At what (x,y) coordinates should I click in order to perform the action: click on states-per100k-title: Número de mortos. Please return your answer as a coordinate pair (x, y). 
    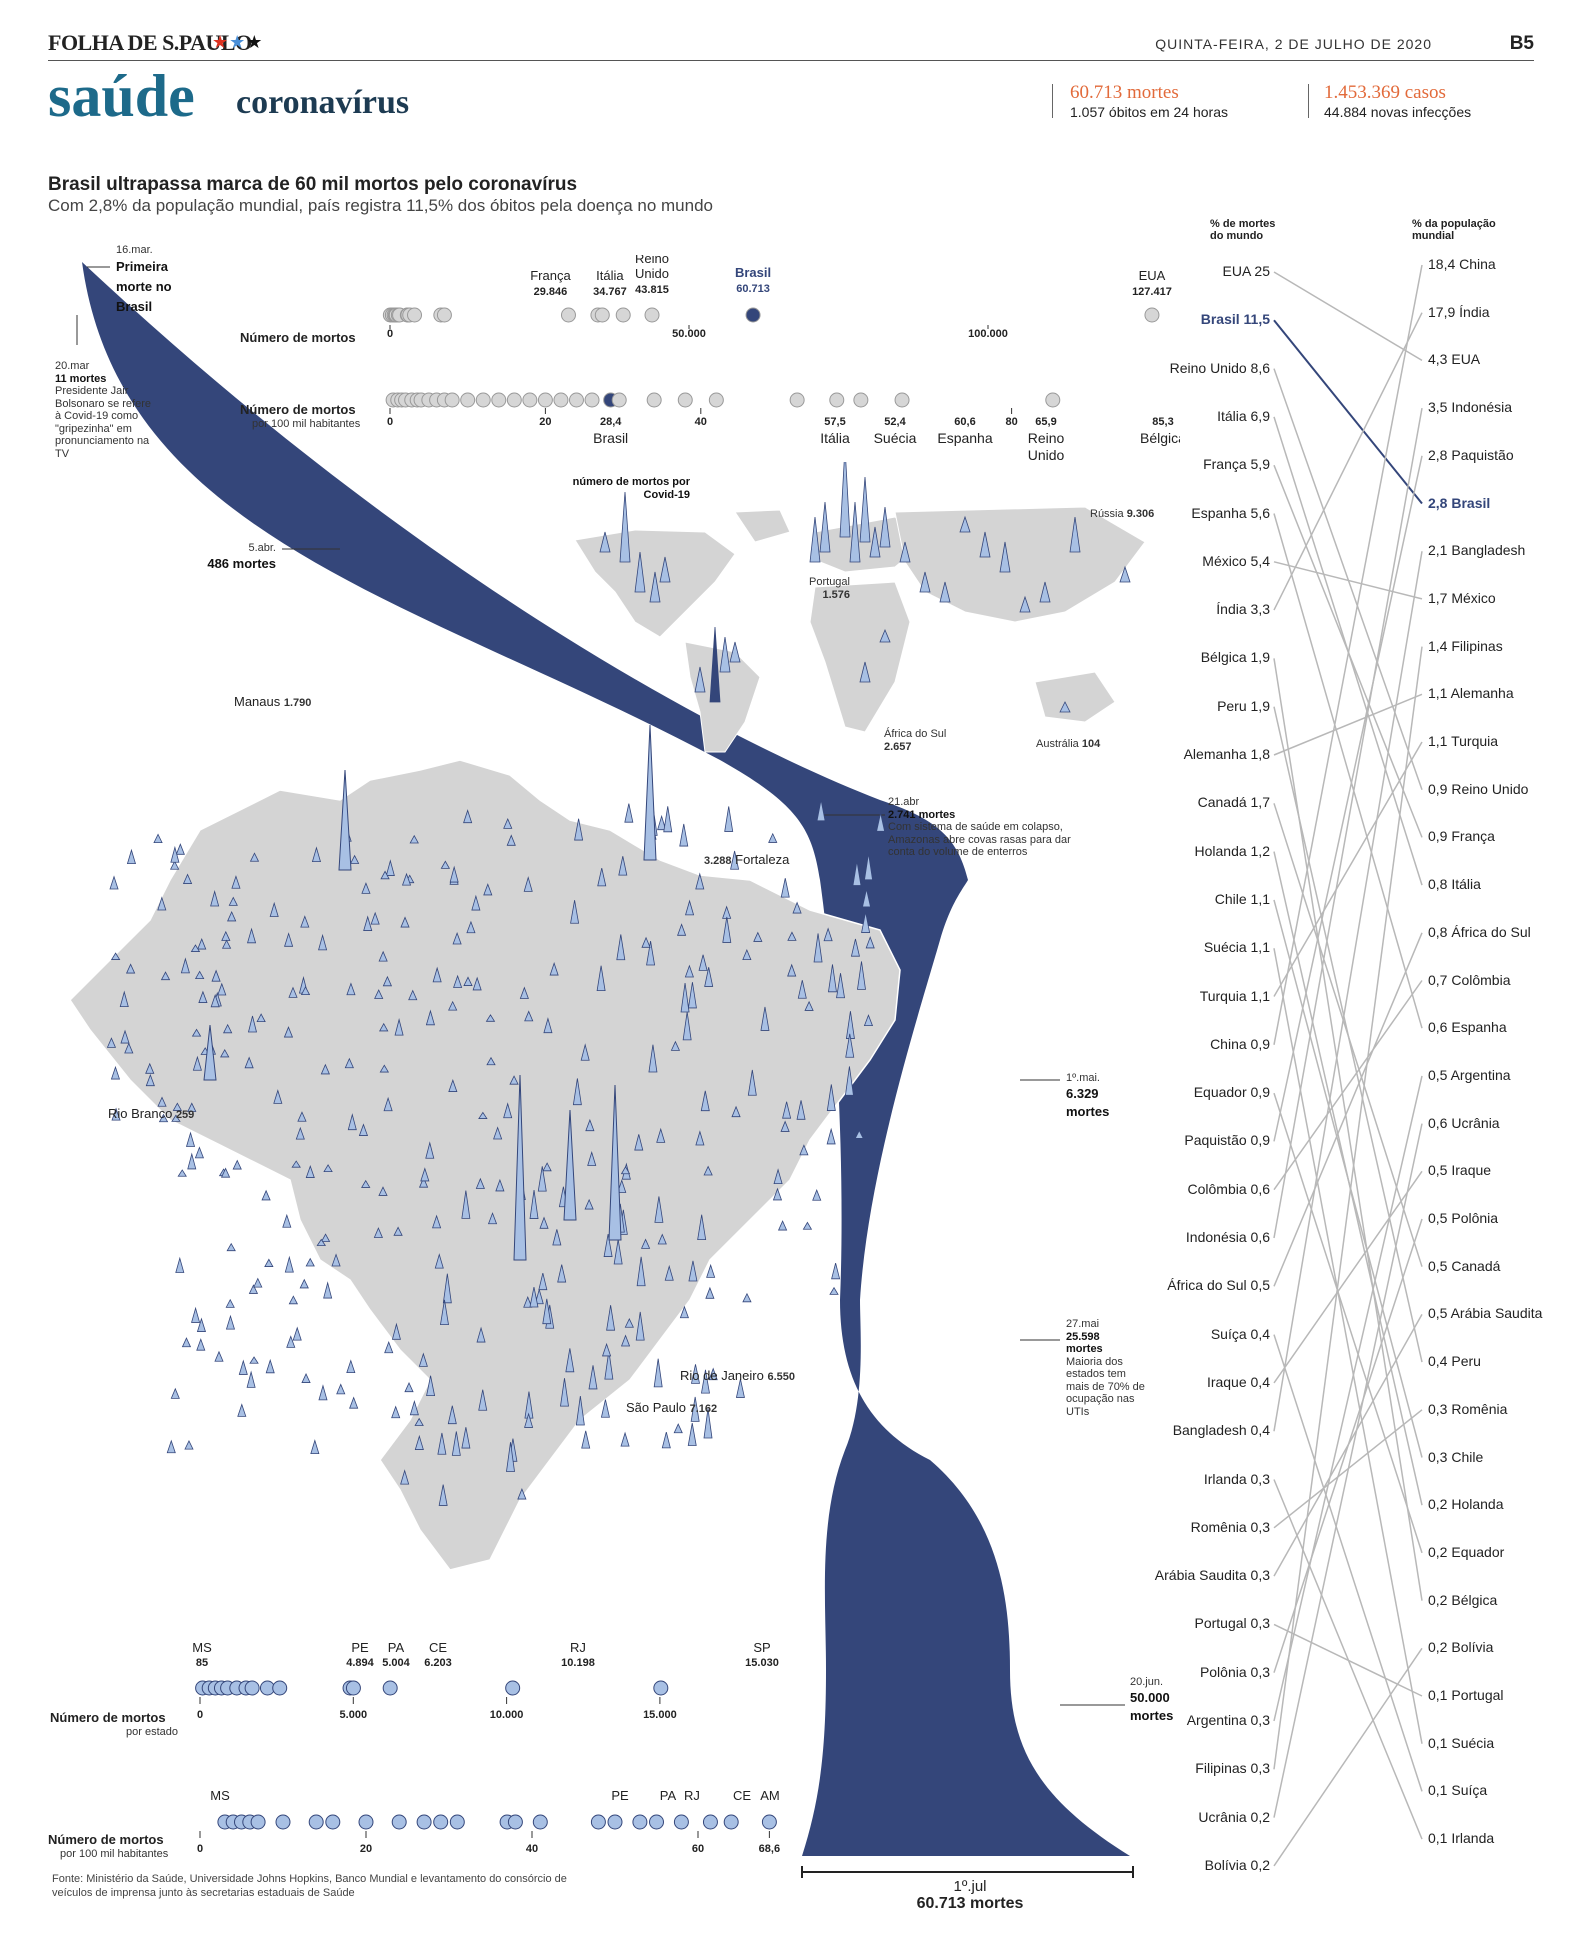
    Looking at the image, I should click on (106, 1839).